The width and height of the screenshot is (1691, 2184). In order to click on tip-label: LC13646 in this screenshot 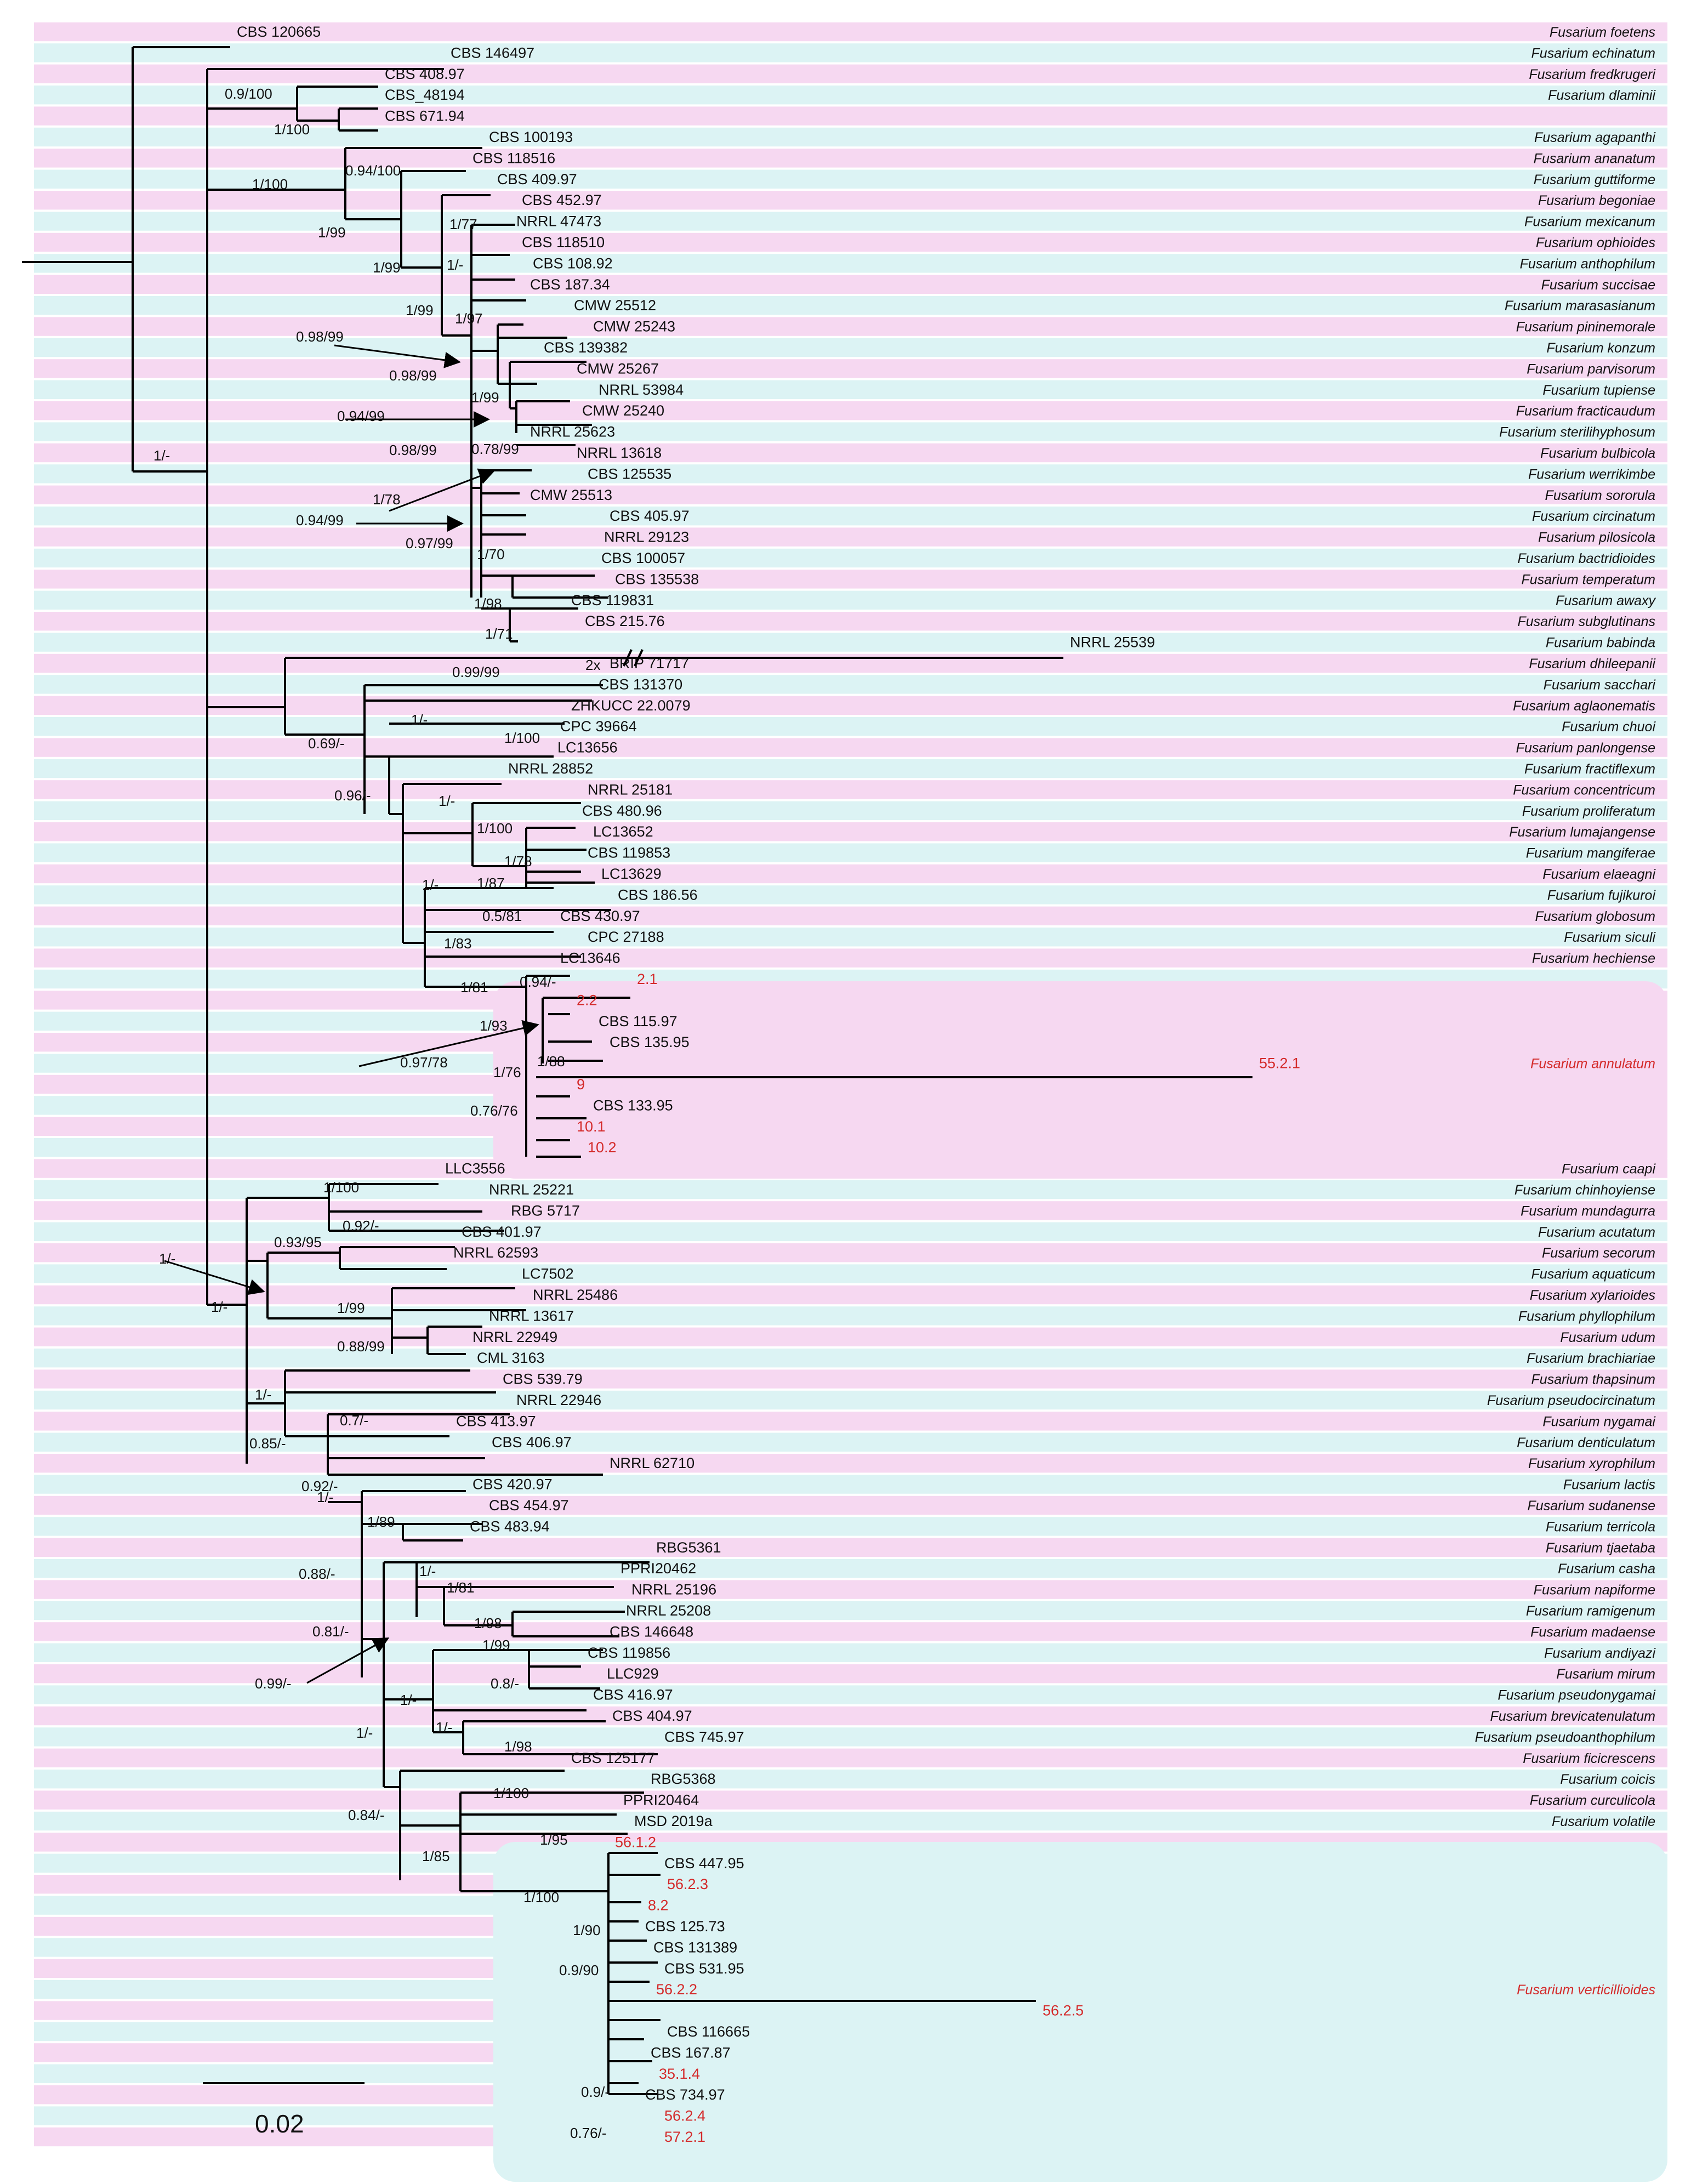, I will do `click(590, 958)`.